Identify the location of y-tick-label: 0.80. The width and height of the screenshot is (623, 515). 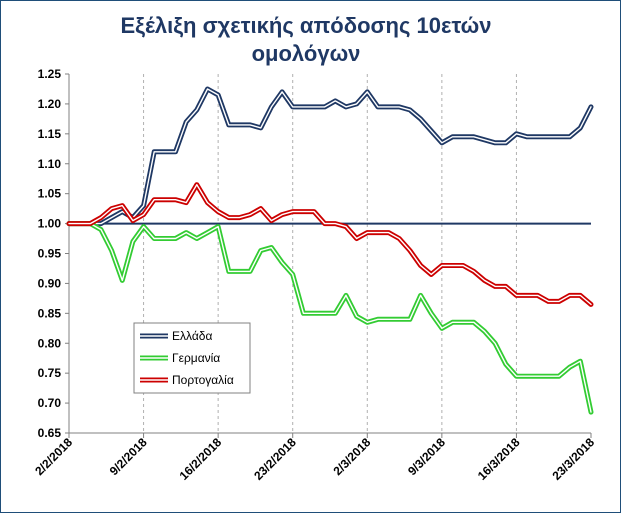
(50, 343).